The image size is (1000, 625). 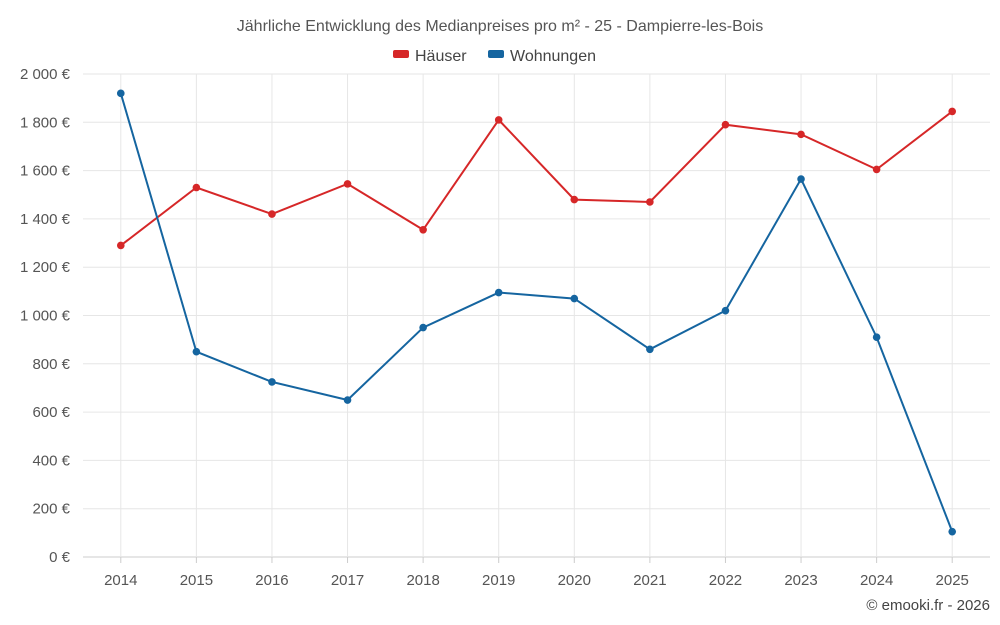 I want to click on y-tick-label: 1 600 €, so click(x=45, y=171).